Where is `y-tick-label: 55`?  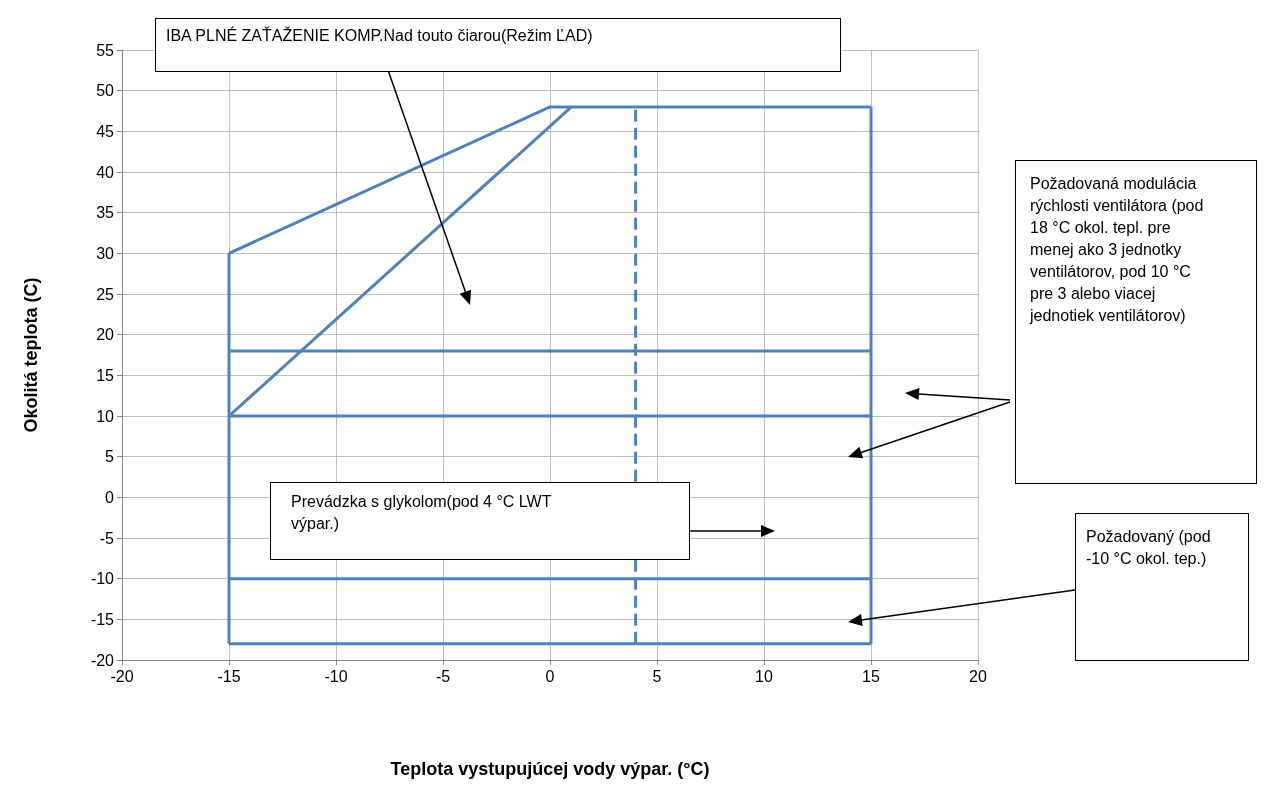 y-tick-label: 55 is located at coordinates (105, 50).